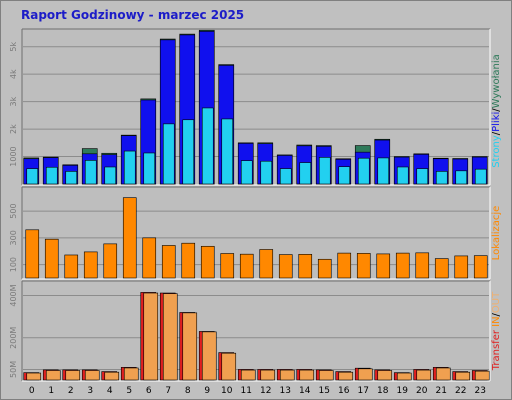  What do you see at coordinates (363, 391) in the screenshot?
I see `x-tick-label: 17` at bounding box center [363, 391].